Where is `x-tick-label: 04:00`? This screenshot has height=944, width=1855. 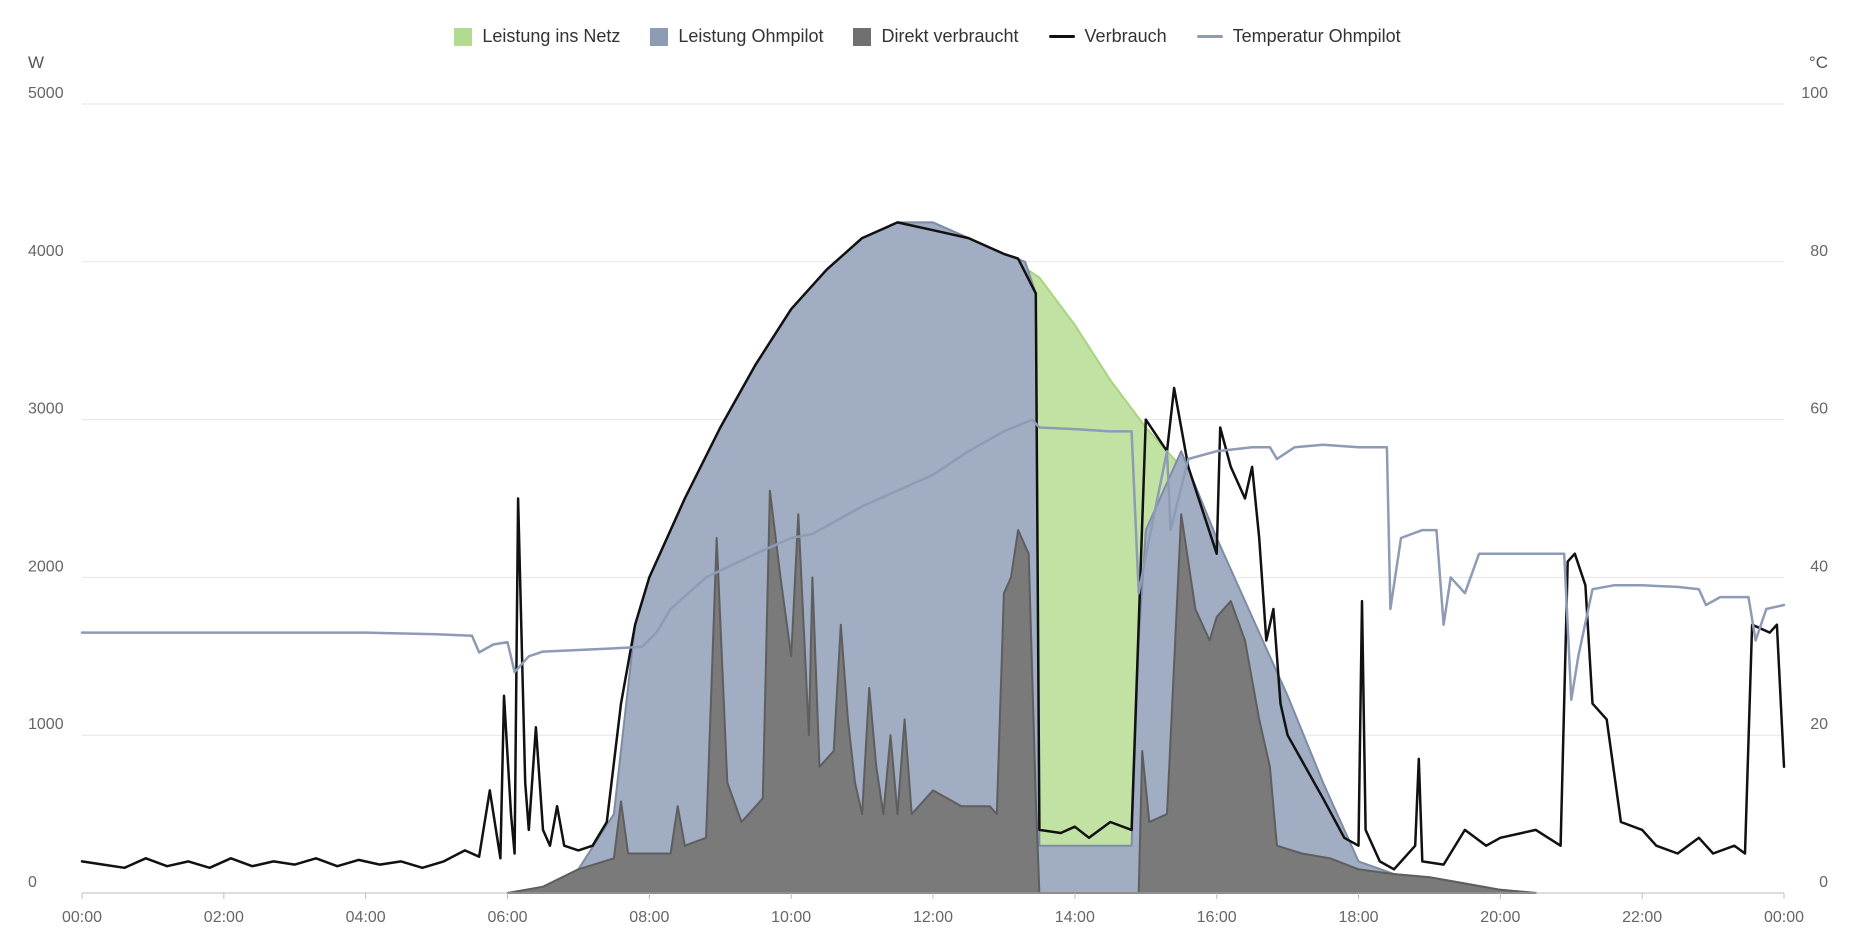 x-tick-label: 04:00 is located at coordinates (366, 917).